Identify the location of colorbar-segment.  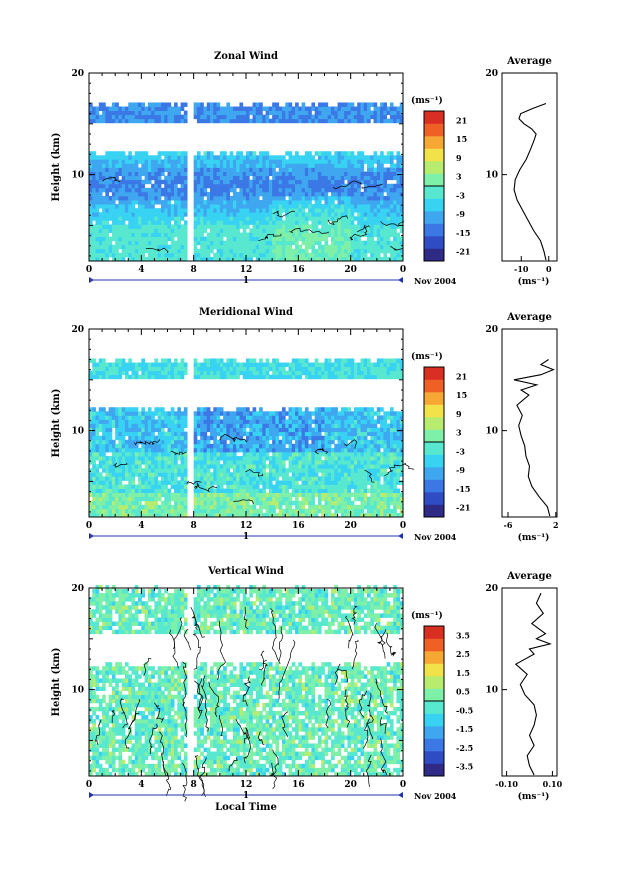
(434, 142).